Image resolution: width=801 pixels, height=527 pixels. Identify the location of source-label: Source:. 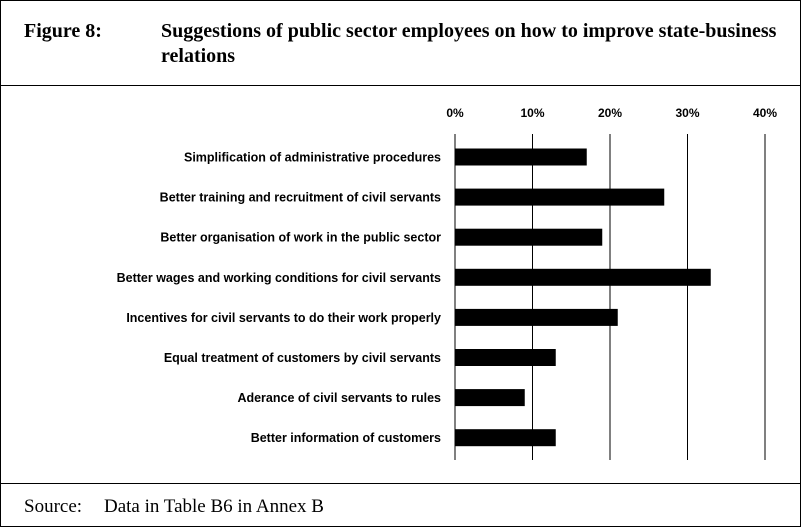
(53, 506).